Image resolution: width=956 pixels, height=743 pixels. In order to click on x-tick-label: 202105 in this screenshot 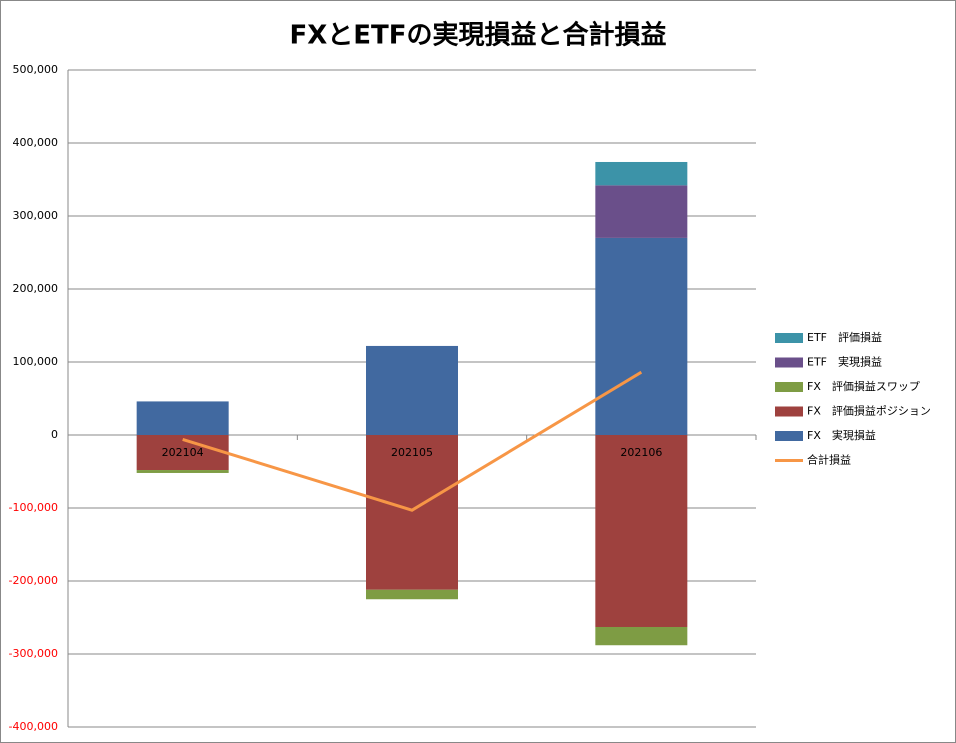, I will do `click(412, 452)`.